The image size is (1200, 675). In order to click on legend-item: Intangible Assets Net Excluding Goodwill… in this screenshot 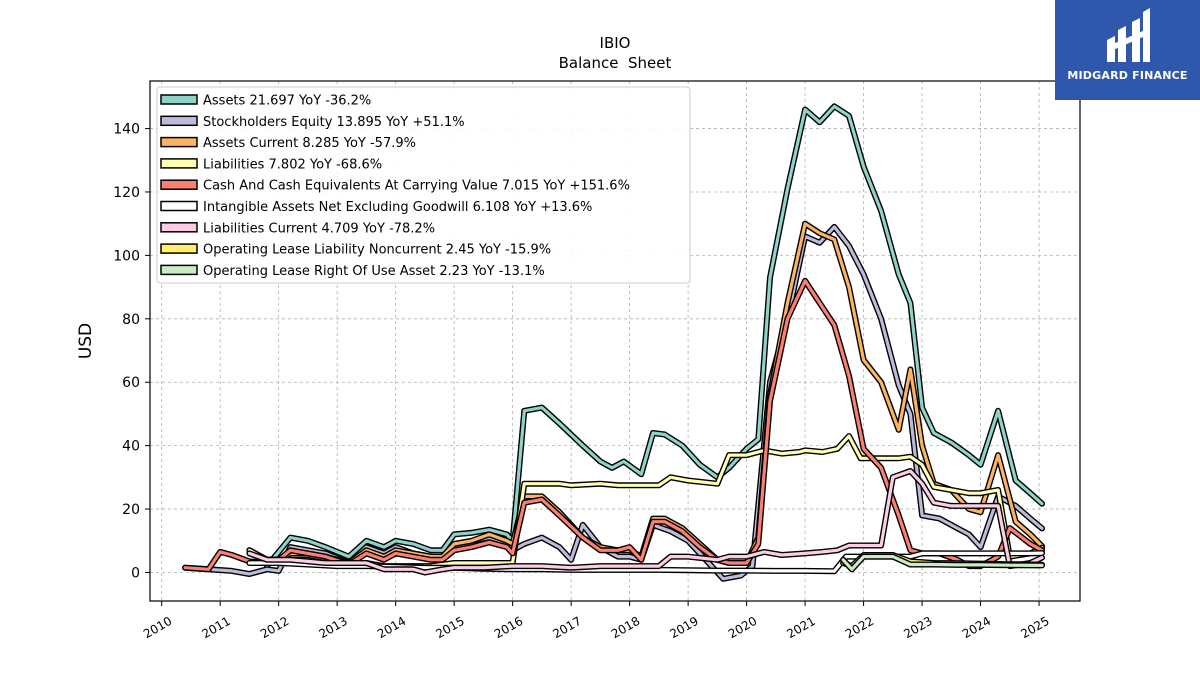, I will do `click(397, 207)`.